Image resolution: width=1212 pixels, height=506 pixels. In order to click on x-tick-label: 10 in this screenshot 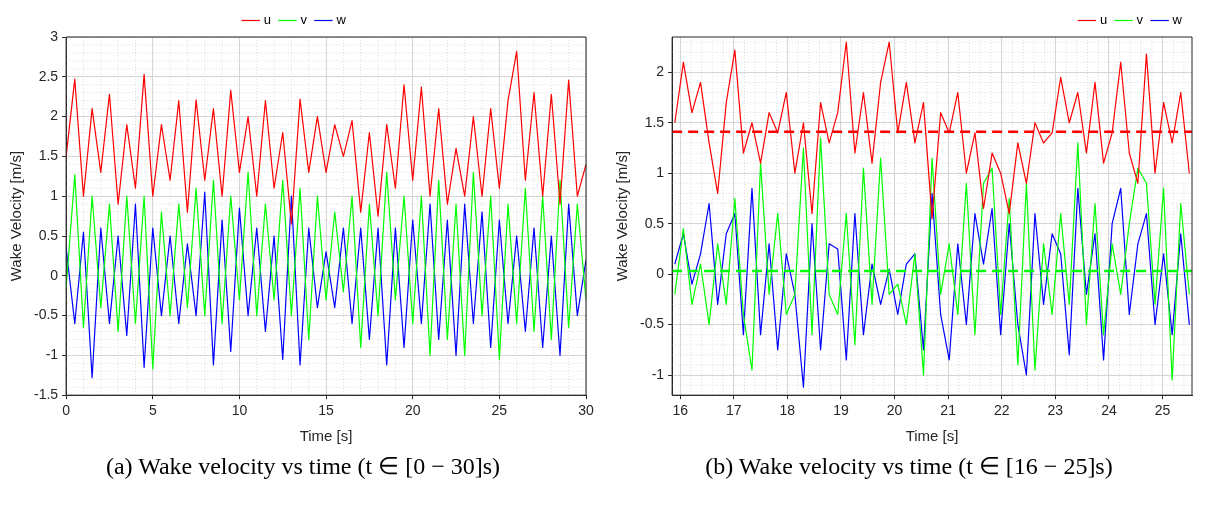, I will do `click(239, 410)`.